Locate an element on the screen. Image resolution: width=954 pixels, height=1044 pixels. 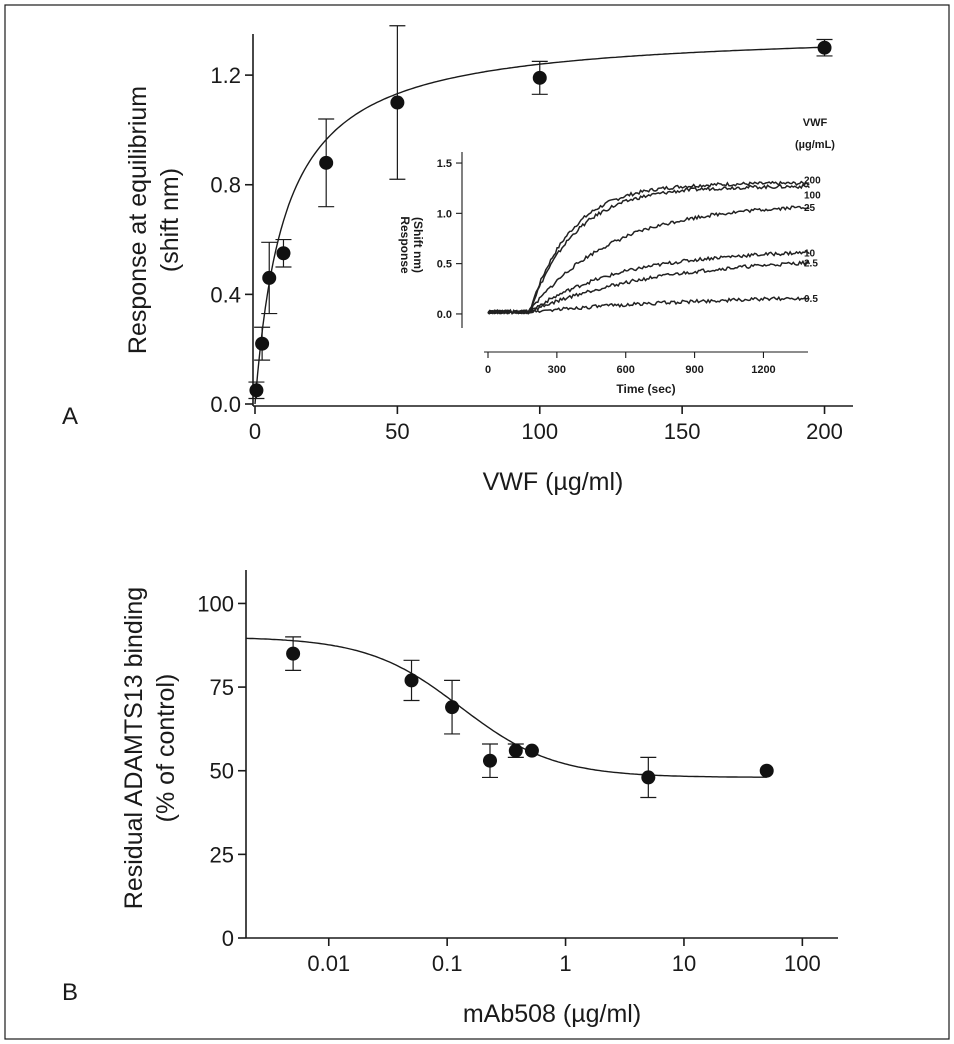
panel-b-x-tick-label: 100 is located at coordinates (802, 963).